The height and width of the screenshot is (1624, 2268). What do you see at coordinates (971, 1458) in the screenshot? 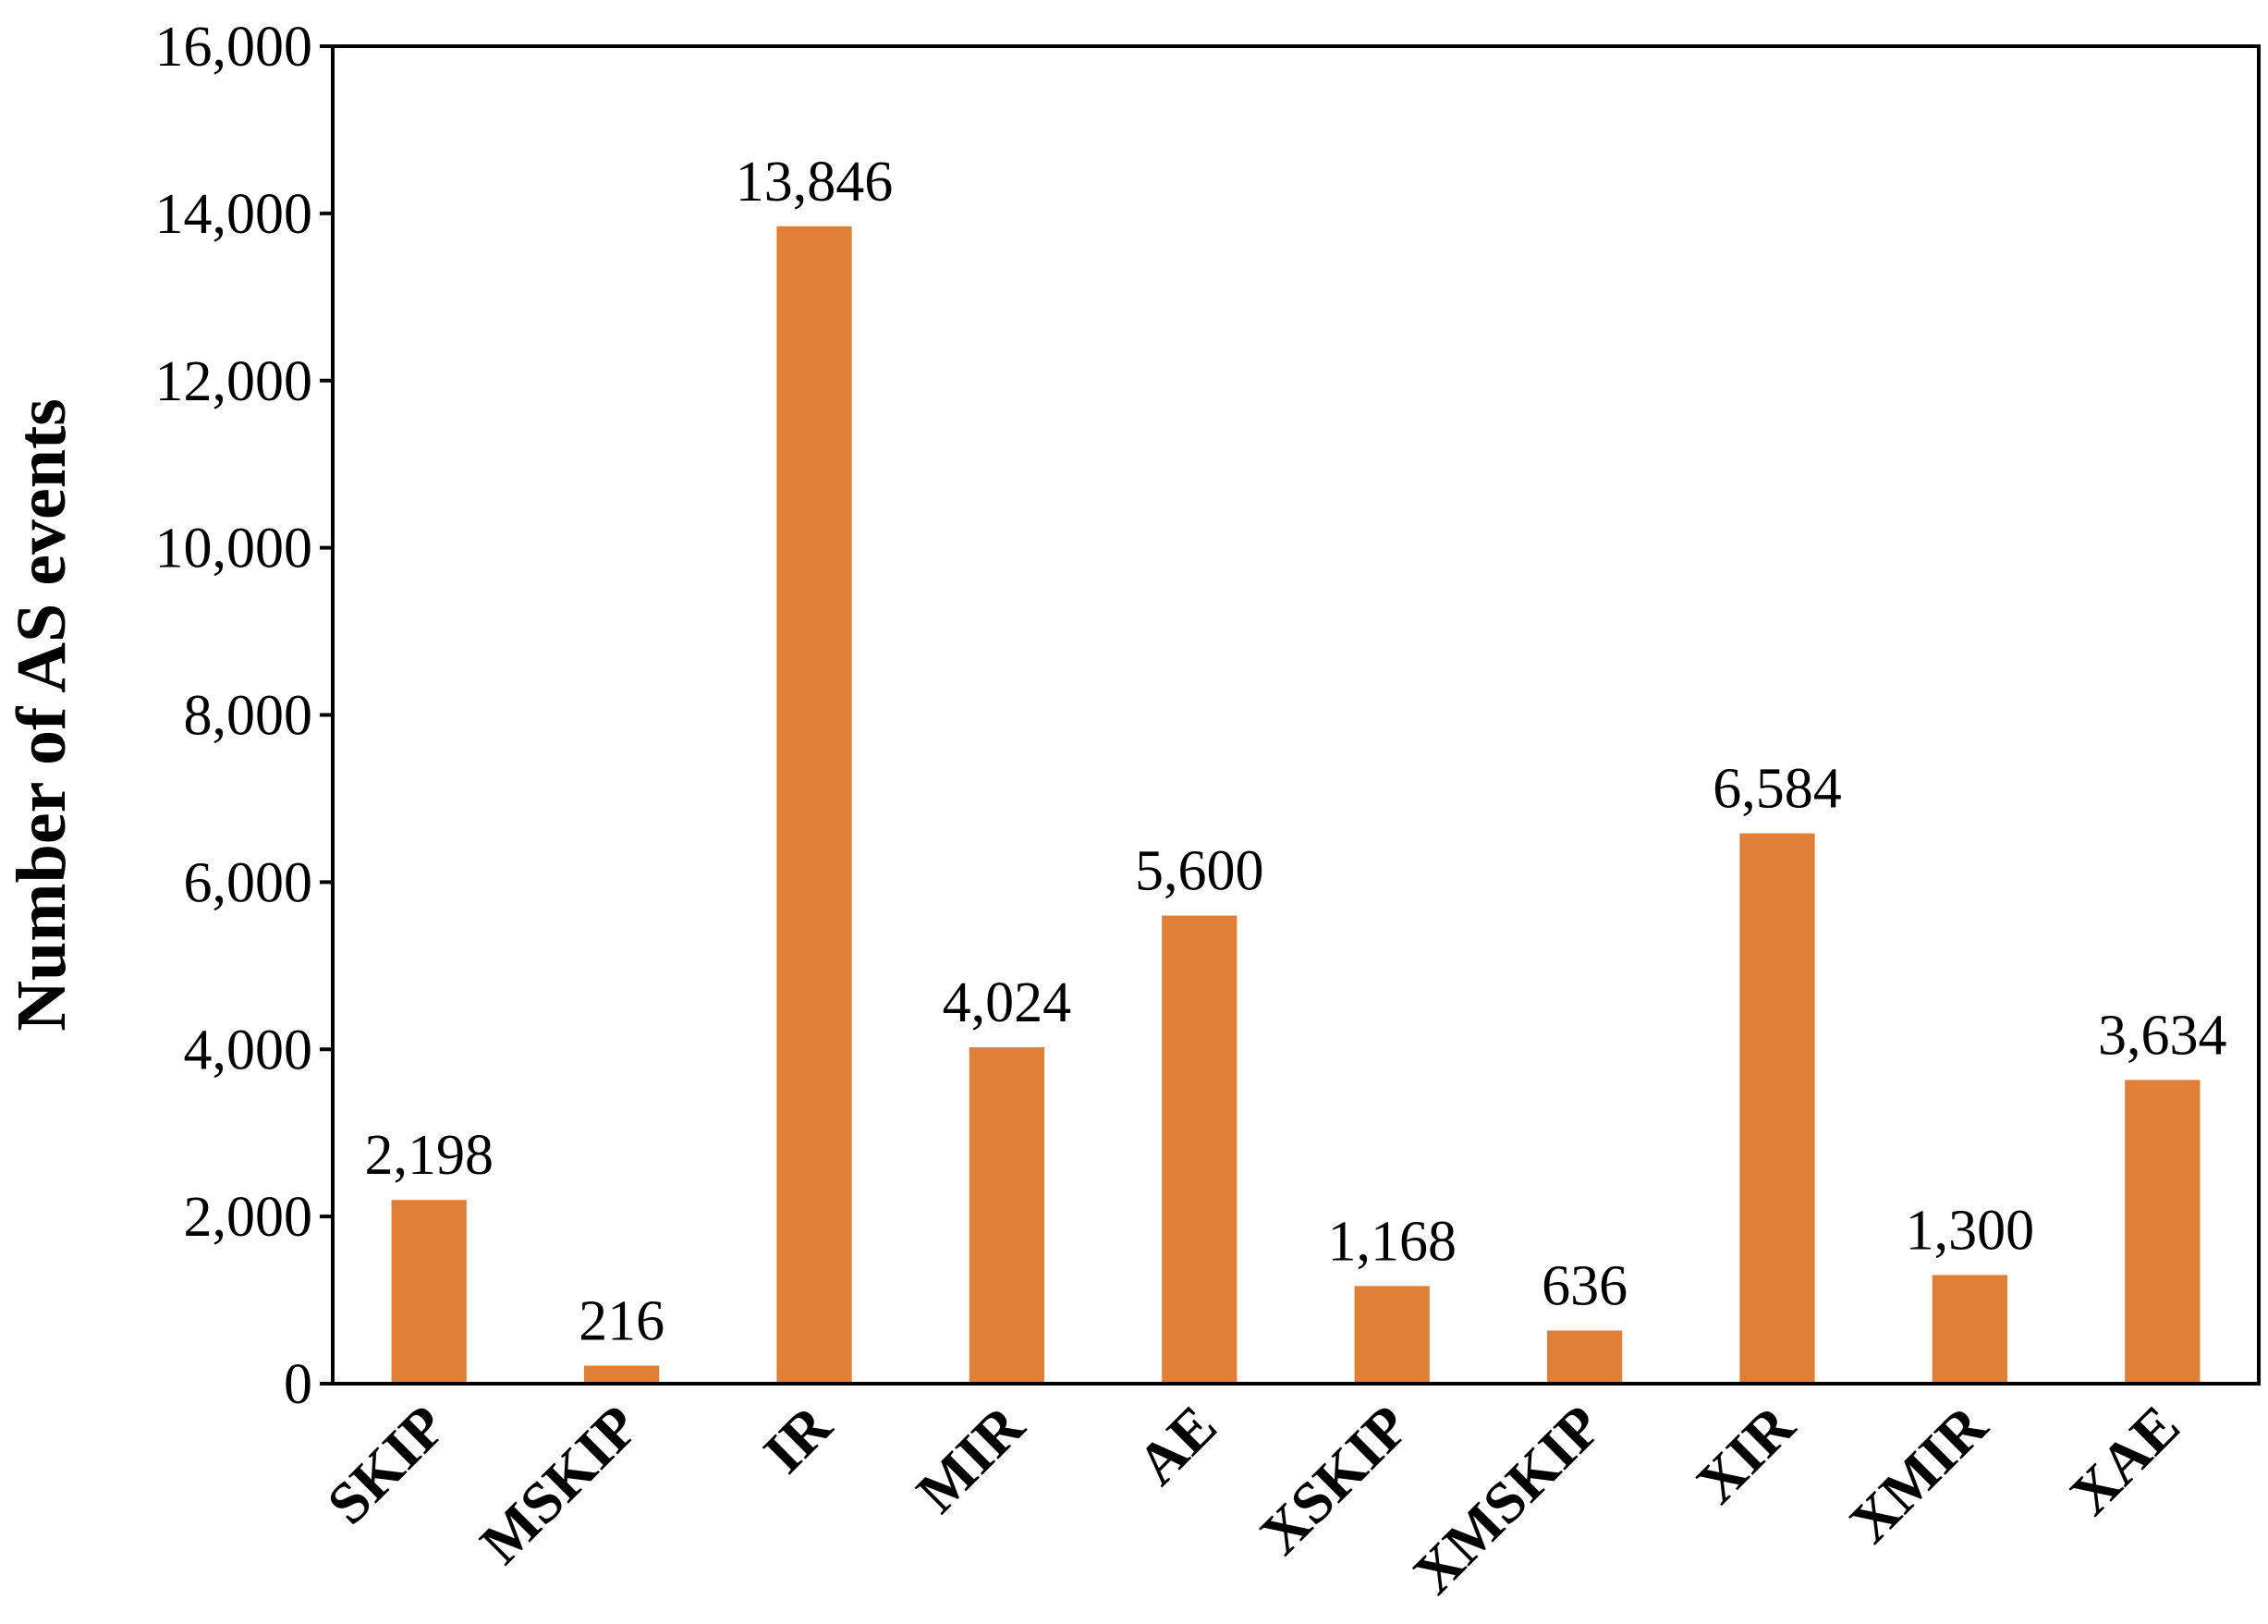
I see `x-tick-label-mir: MIR` at bounding box center [971, 1458].